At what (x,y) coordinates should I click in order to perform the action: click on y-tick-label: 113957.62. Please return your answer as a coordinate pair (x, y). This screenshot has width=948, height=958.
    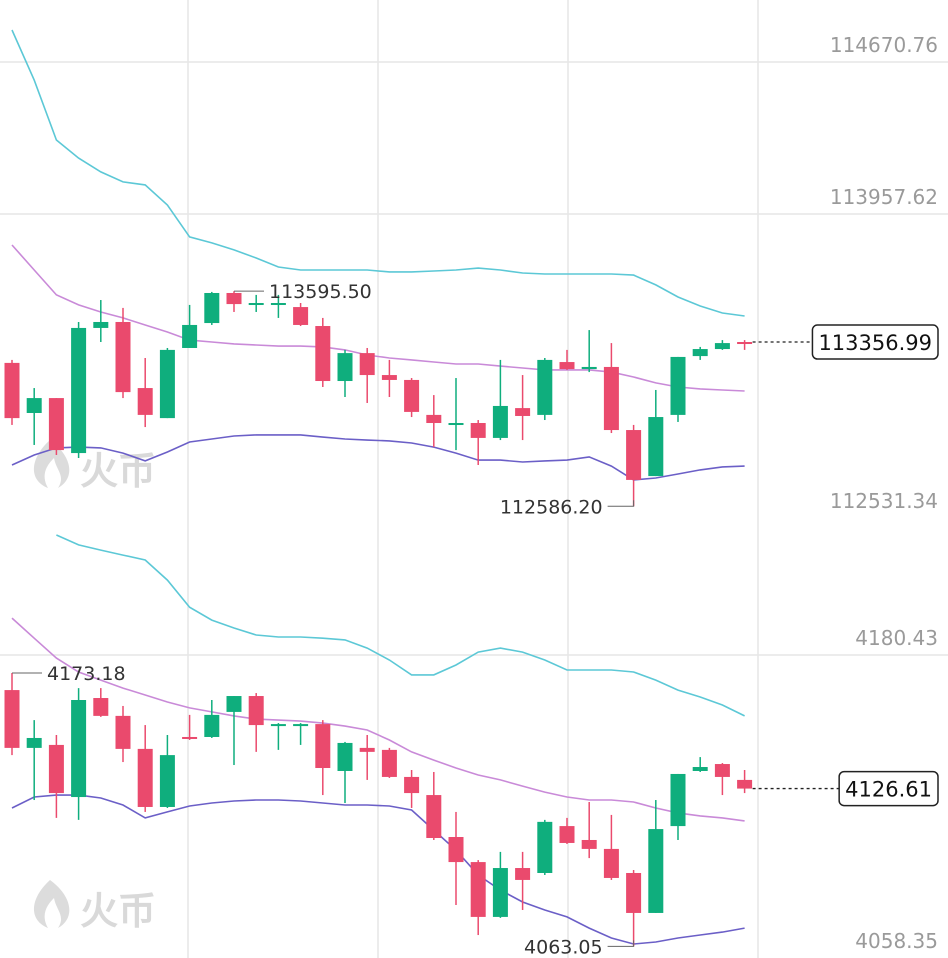
    Looking at the image, I should click on (884, 197).